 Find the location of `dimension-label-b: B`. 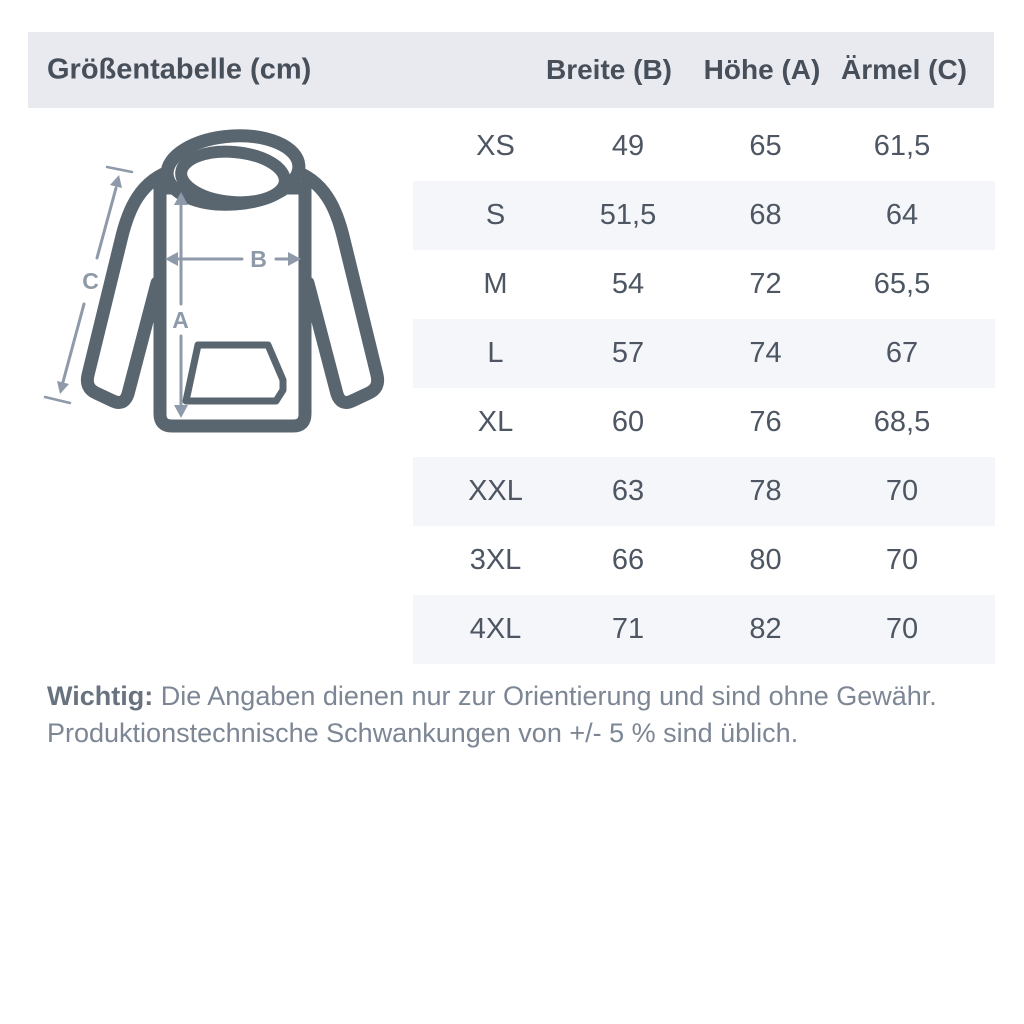

dimension-label-b: B is located at coordinates (259, 259).